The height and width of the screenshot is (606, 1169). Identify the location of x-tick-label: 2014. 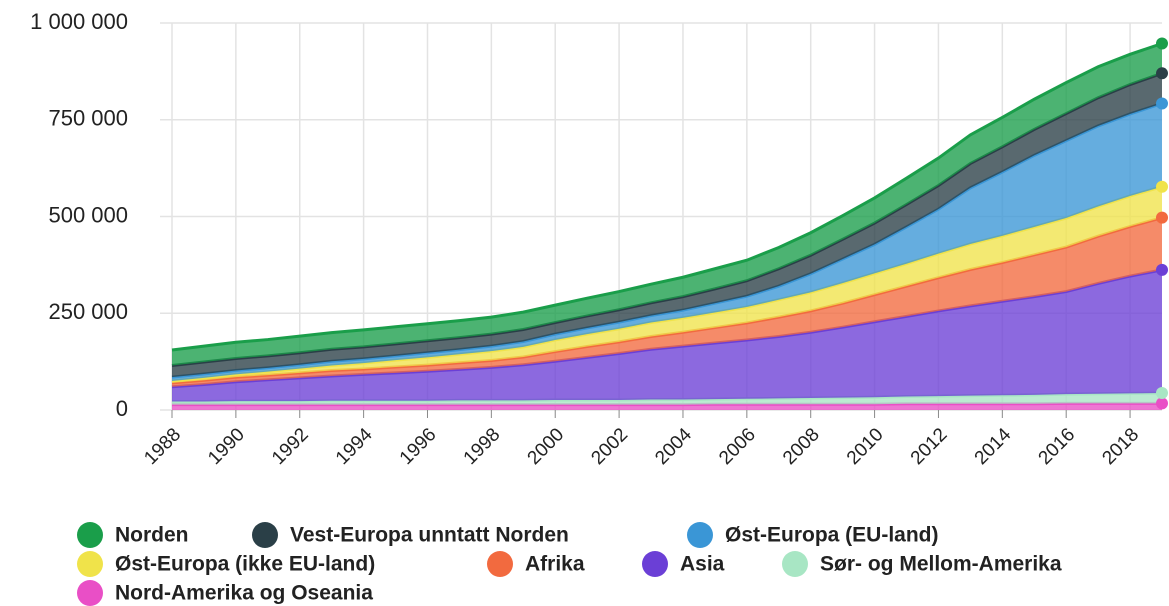
(993, 446).